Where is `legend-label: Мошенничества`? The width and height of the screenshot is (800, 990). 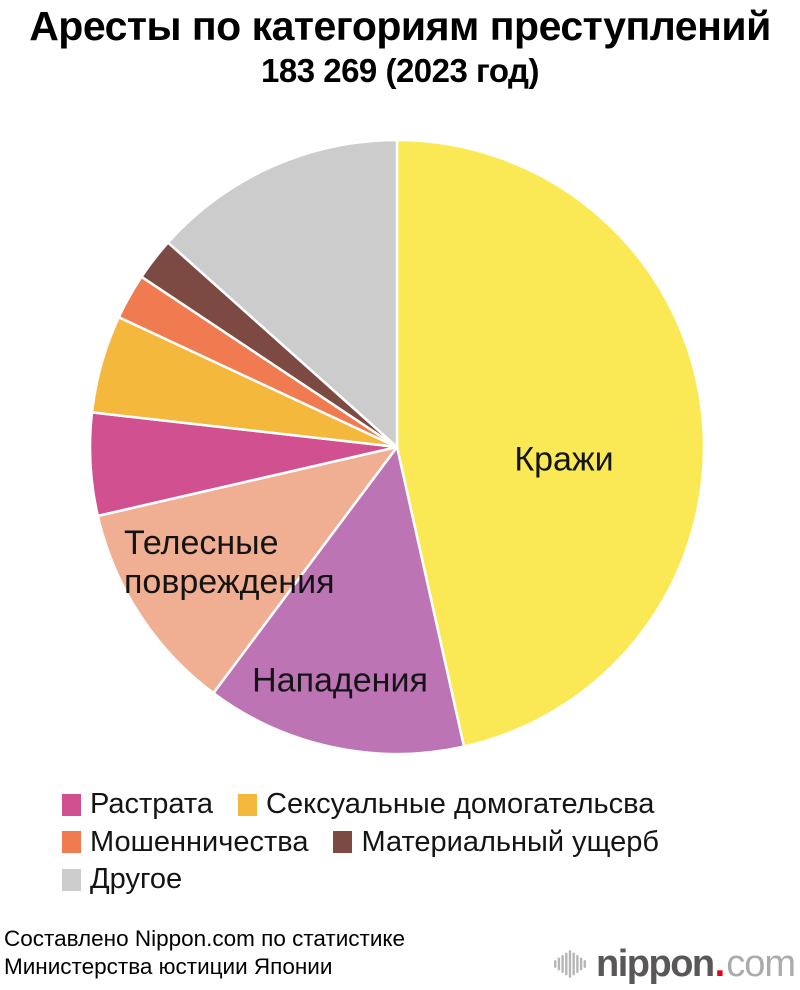
legend-label: Мошенничества is located at coordinates (199, 841).